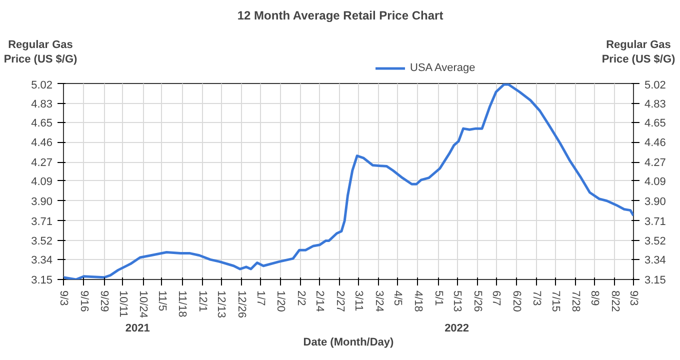 The width and height of the screenshot is (680, 360). I want to click on y2-tick-label: 3.15, so click(655, 280).